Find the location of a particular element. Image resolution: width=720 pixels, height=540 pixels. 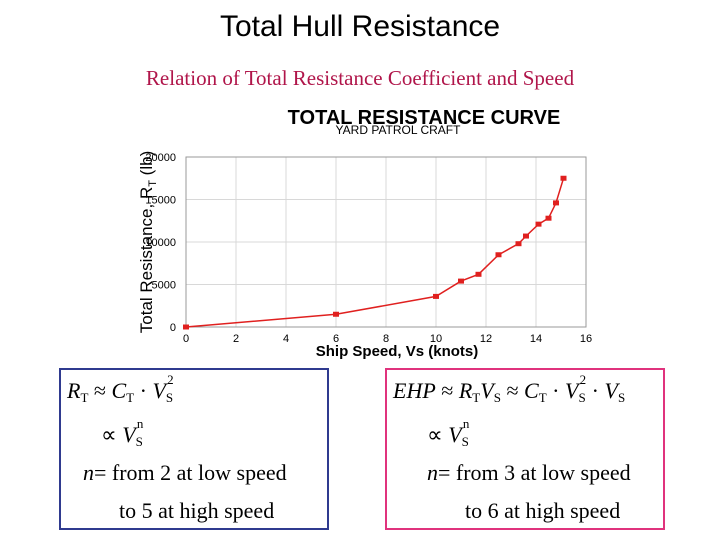

x-axis-label: Ship Speed, Vs (knots) is located at coordinates (397, 351).